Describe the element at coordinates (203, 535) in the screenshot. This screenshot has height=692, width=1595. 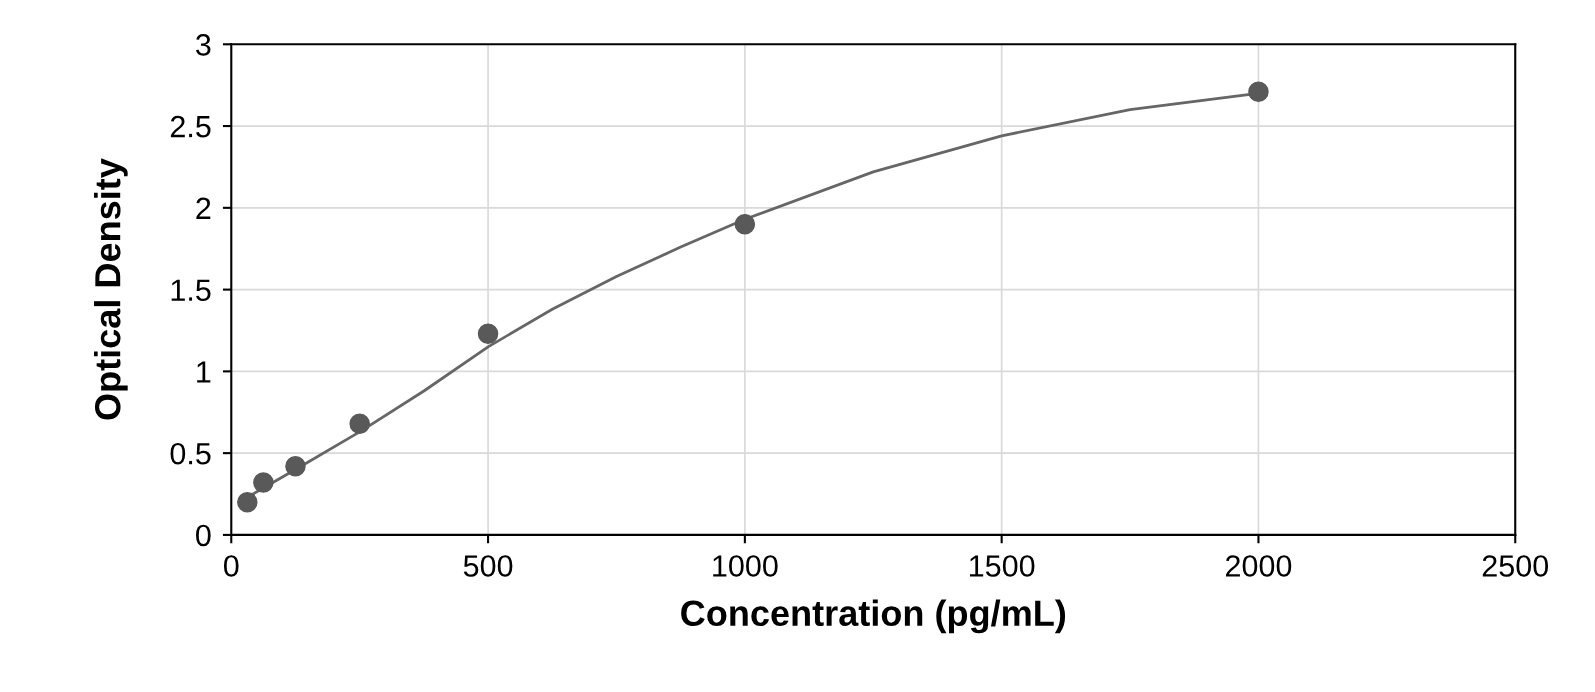
I see `y-tick-label: 0` at that location.